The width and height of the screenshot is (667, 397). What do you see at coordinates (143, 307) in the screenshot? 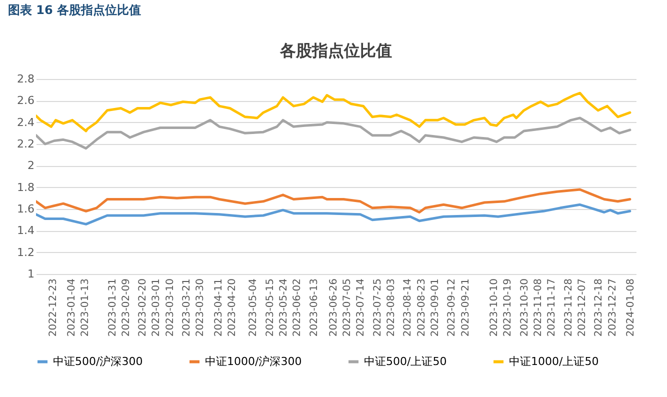
I see `x-tick-label: 2023-02-20` at bounding box center [143, 307].